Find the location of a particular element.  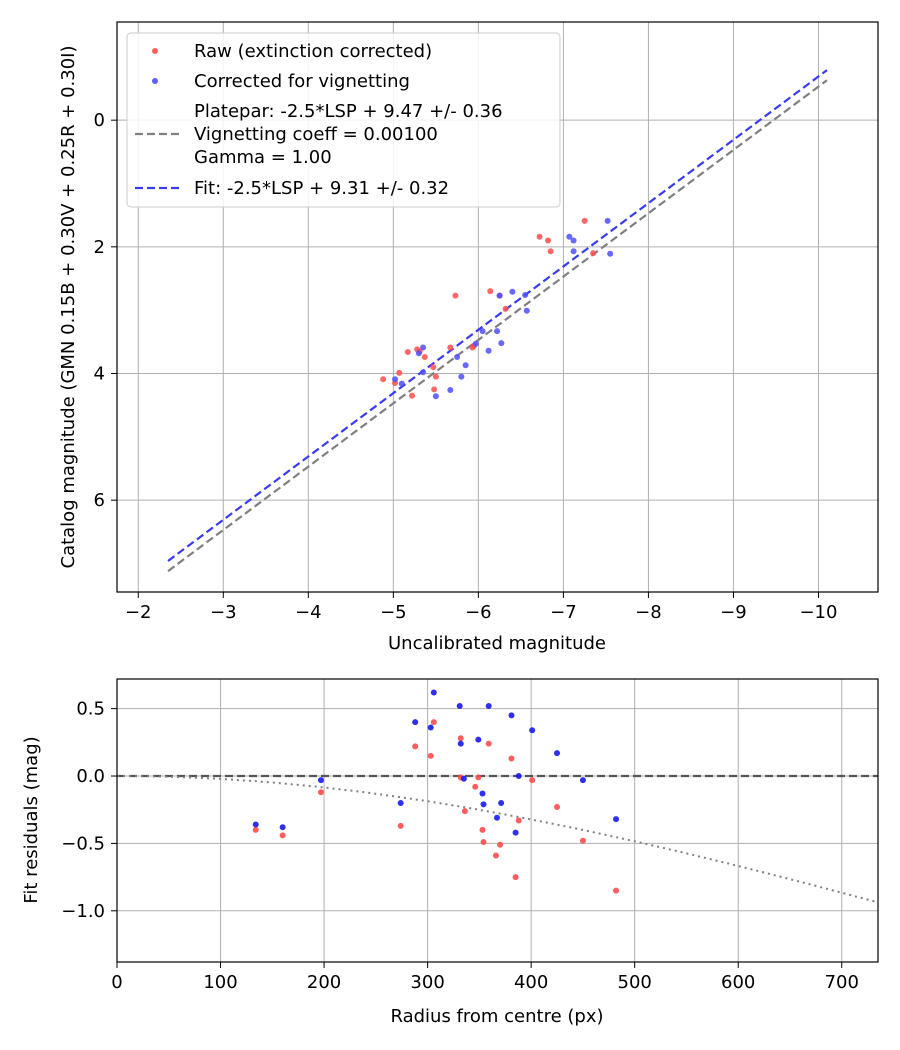

bottom-y-axis-label: Fit residuals (mag) is located at coordinates (31, 819).